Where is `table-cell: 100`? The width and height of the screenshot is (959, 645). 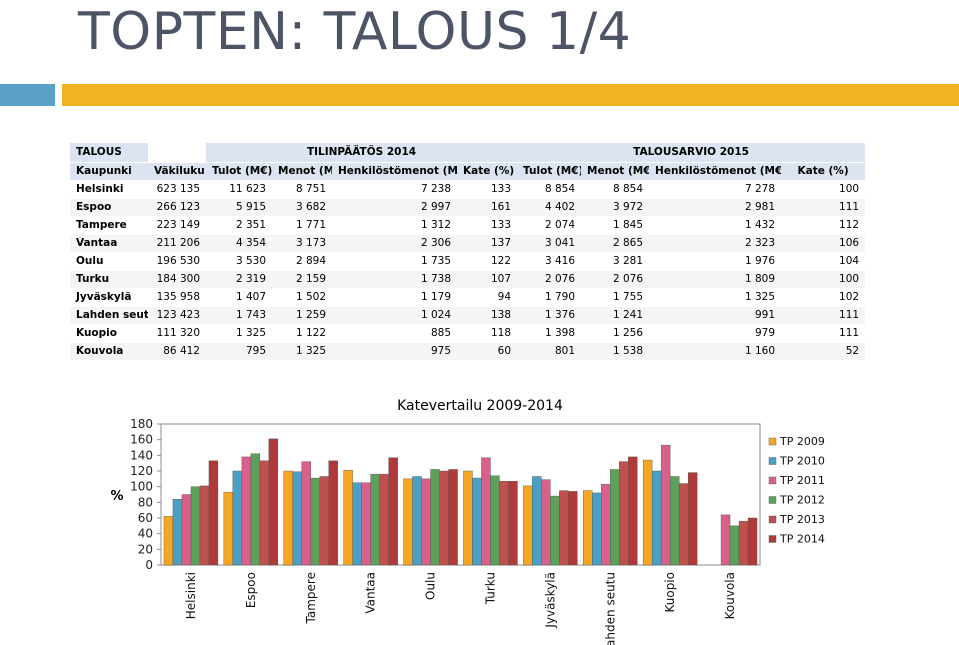 table-cell: 100 is located at coordinates (823, 279).